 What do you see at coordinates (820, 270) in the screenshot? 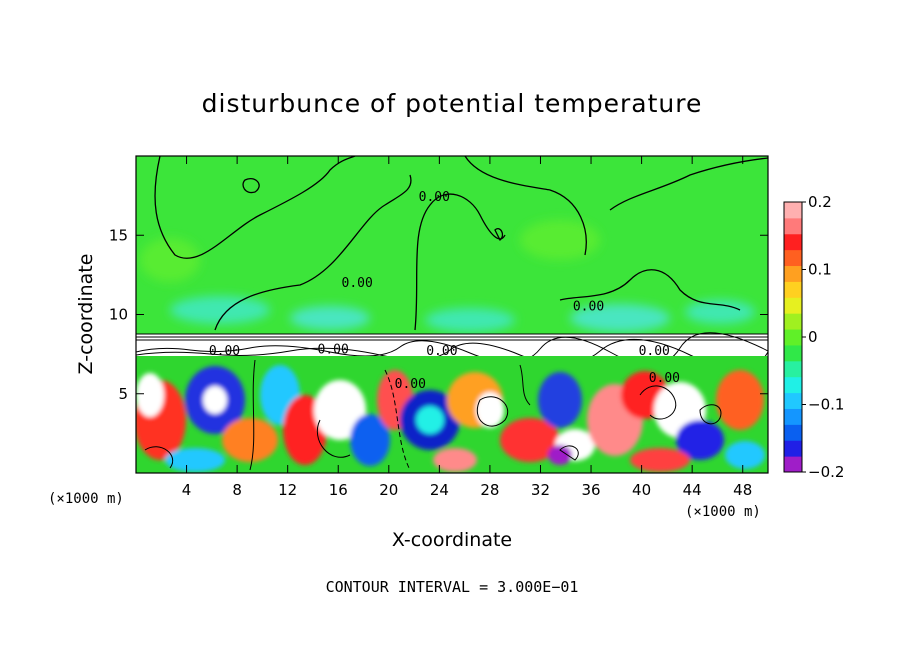
I see `colorbar-tick-label: 0.1` at bounding box center [820, 270].